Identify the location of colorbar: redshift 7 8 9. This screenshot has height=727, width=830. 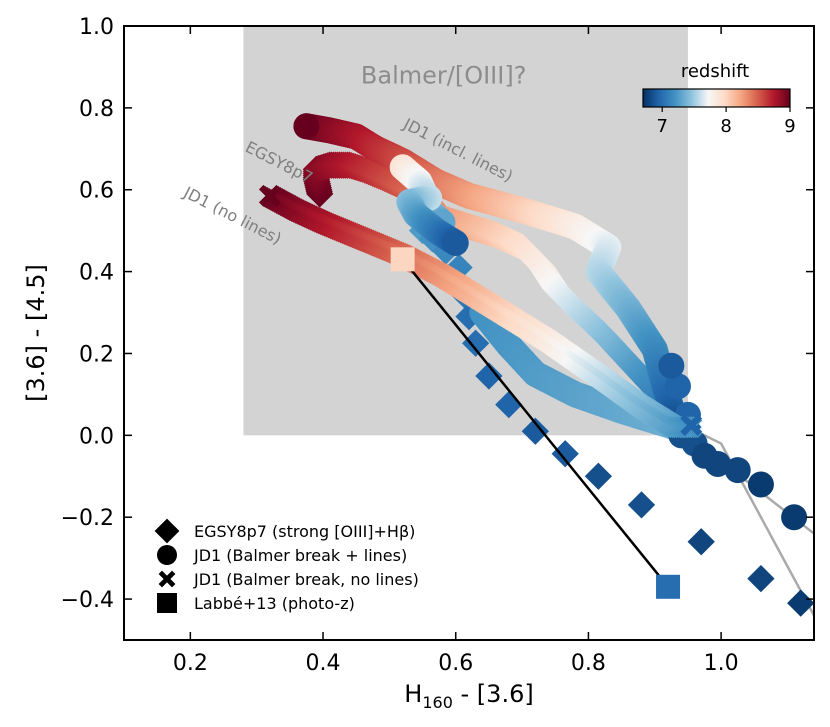
(719, 99).